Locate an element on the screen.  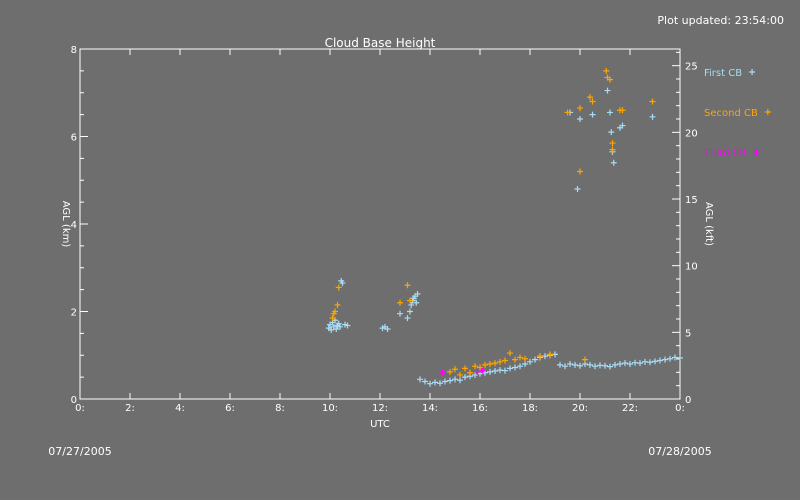
x-tick-label: 16: is located at coordinates (480, 408).